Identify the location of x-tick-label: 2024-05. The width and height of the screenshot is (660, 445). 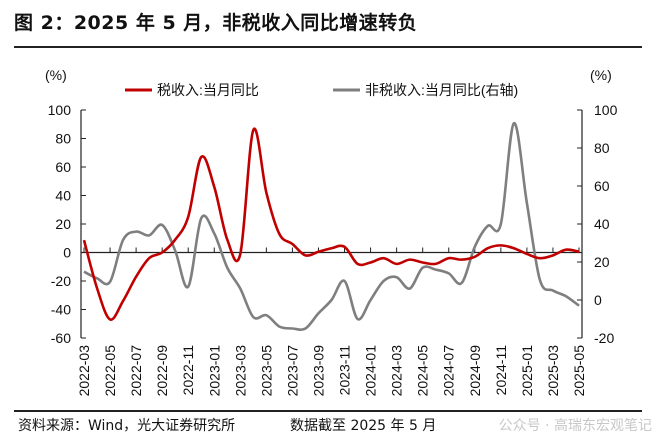
(423, 371).